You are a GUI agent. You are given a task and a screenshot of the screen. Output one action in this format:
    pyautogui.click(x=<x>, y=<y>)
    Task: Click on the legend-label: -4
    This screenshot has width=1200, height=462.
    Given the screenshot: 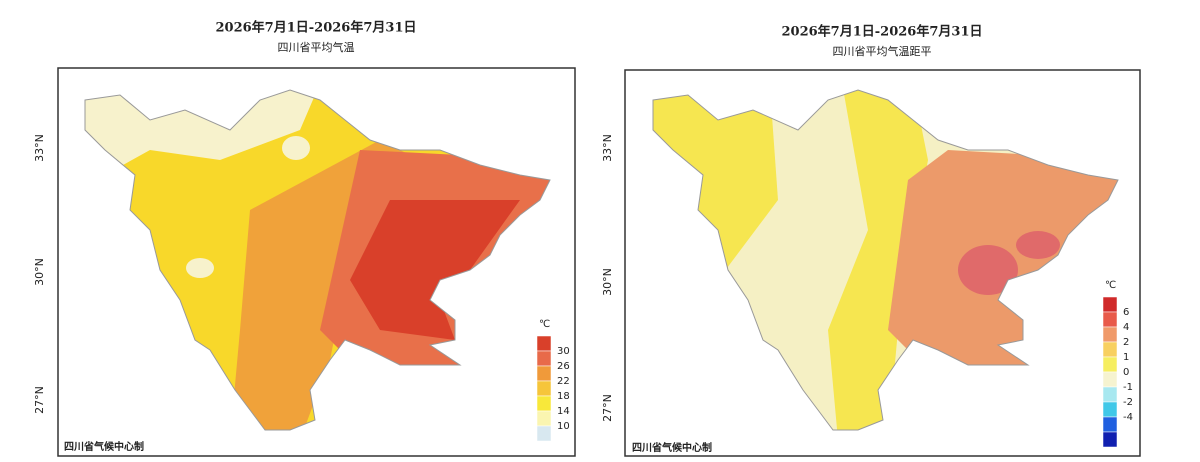 What is the action you would take?
    pyautogui.click(x=1128, y=417)
    